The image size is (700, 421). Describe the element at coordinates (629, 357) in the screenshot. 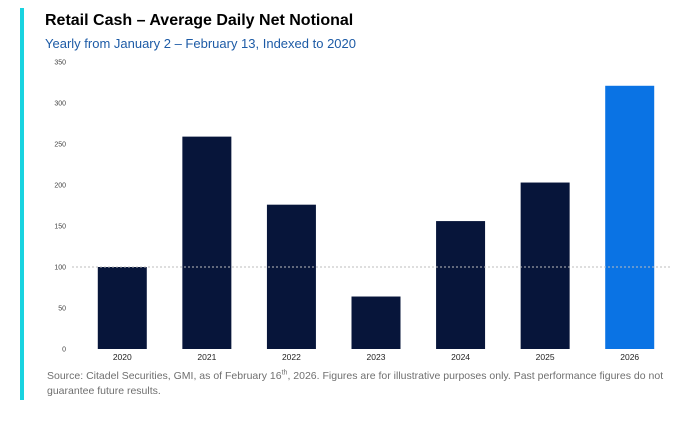

I see `x-tick-label: 2026` at that location.